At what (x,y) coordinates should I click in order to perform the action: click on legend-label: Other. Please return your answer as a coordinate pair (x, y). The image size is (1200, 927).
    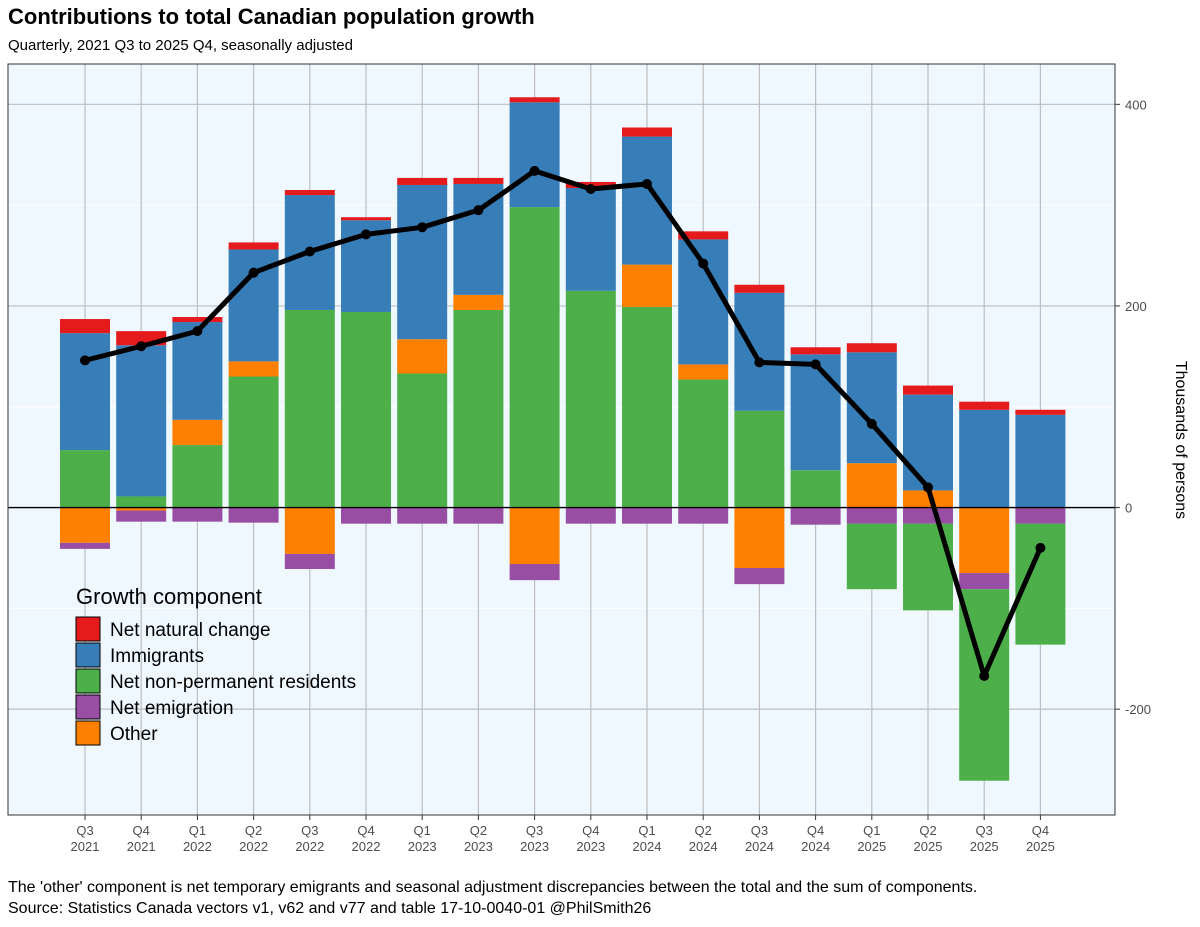
    Looking at the image, I should click on (134, 734).